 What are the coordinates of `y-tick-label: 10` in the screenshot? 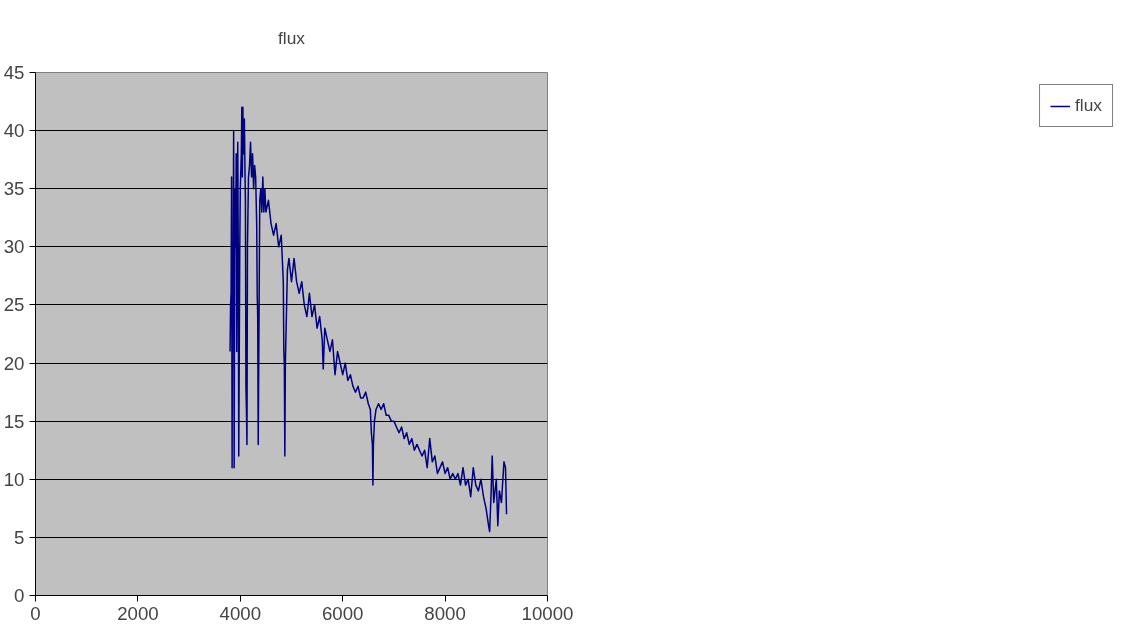 It's located at (14, 479).